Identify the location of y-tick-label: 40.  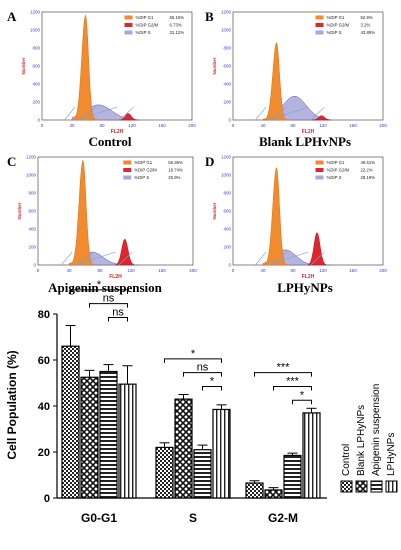
(44, 407).